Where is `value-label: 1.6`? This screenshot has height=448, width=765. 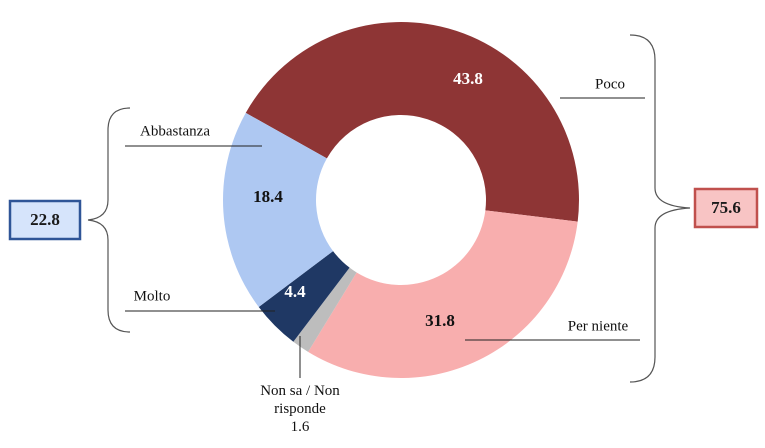 value-label: 1.6 is located at coordinates (300, 427).